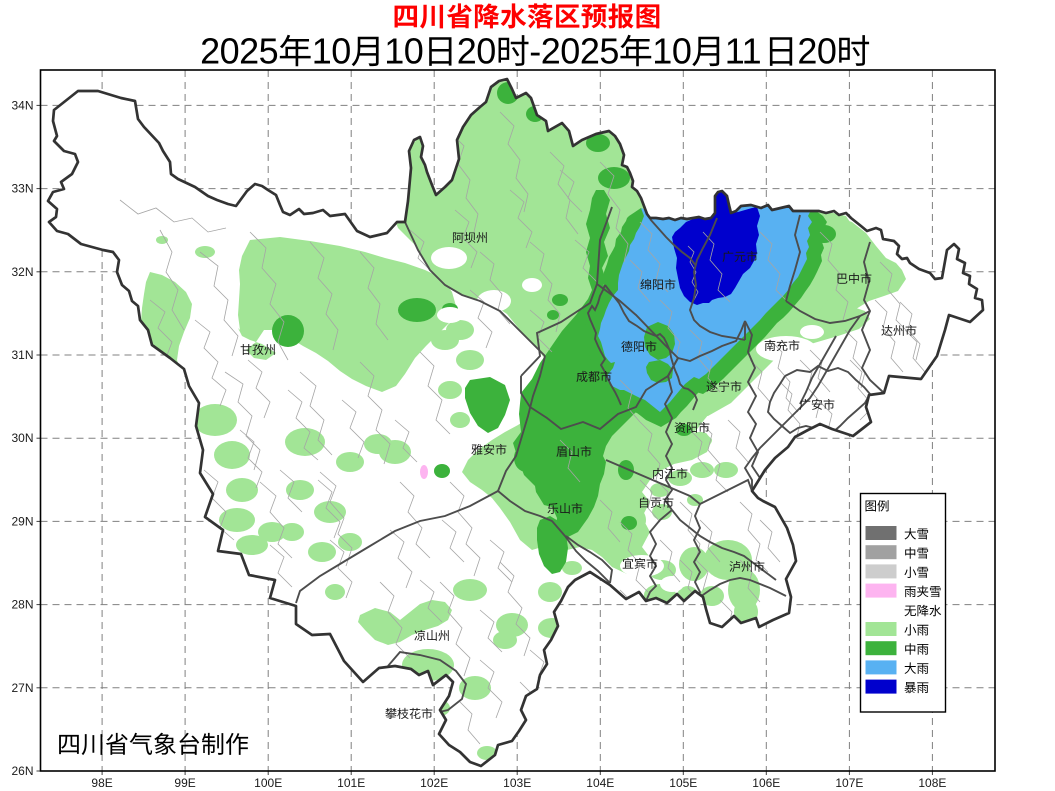 The height and width of the screenshot is (791, 1055). Describe the element at coordinates (22, 189) in the screenshot. I see `svg-text: 33N` at that location.